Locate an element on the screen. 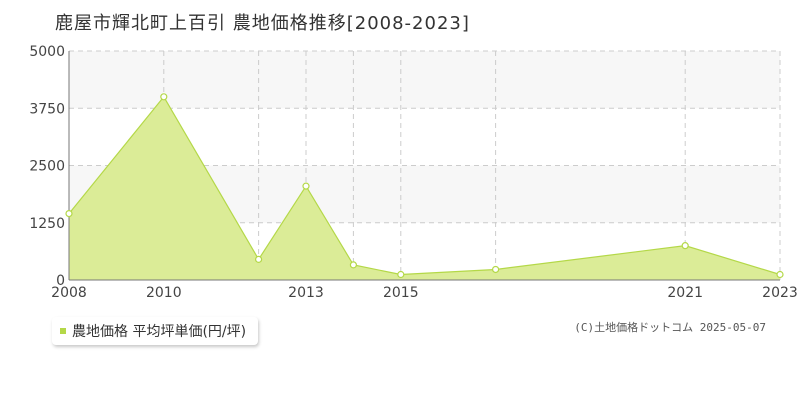  y-tick-label: 3750 is located at coordinates (47, 109).